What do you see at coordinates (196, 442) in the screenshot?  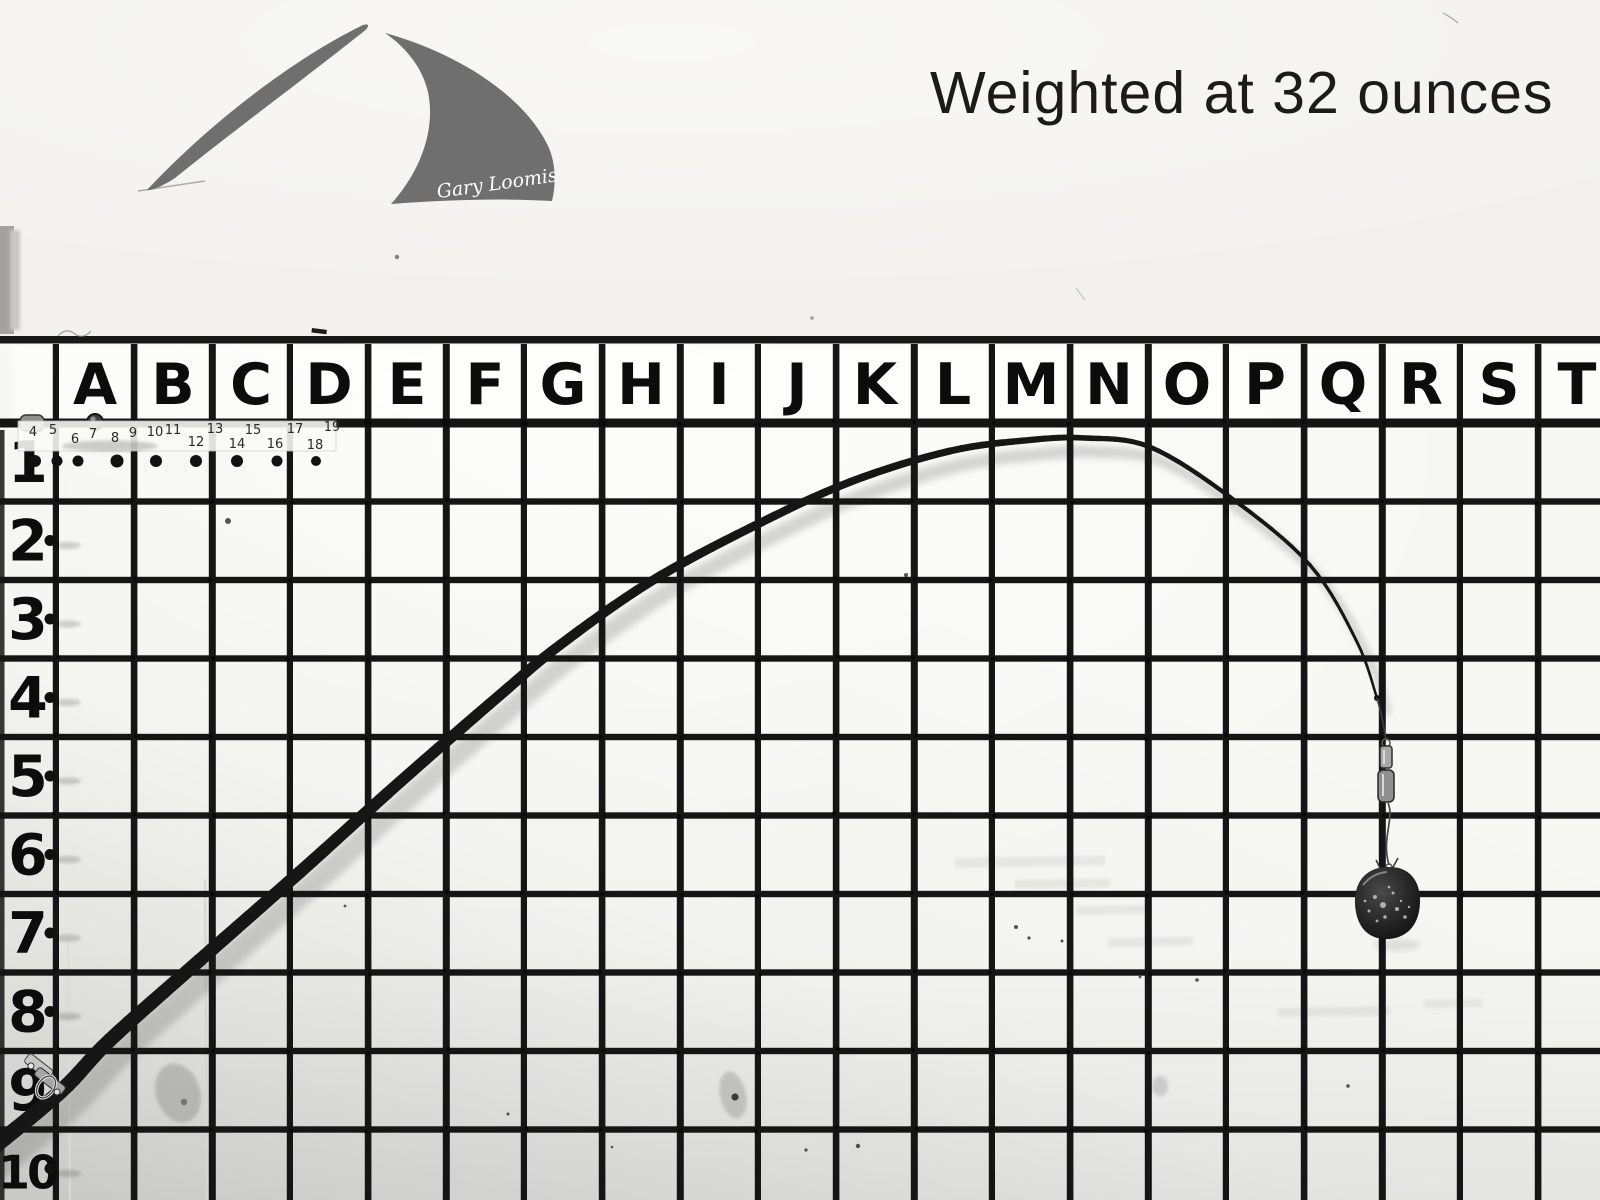 I see `ruler-number: 12` at bounding box center [196, 442].